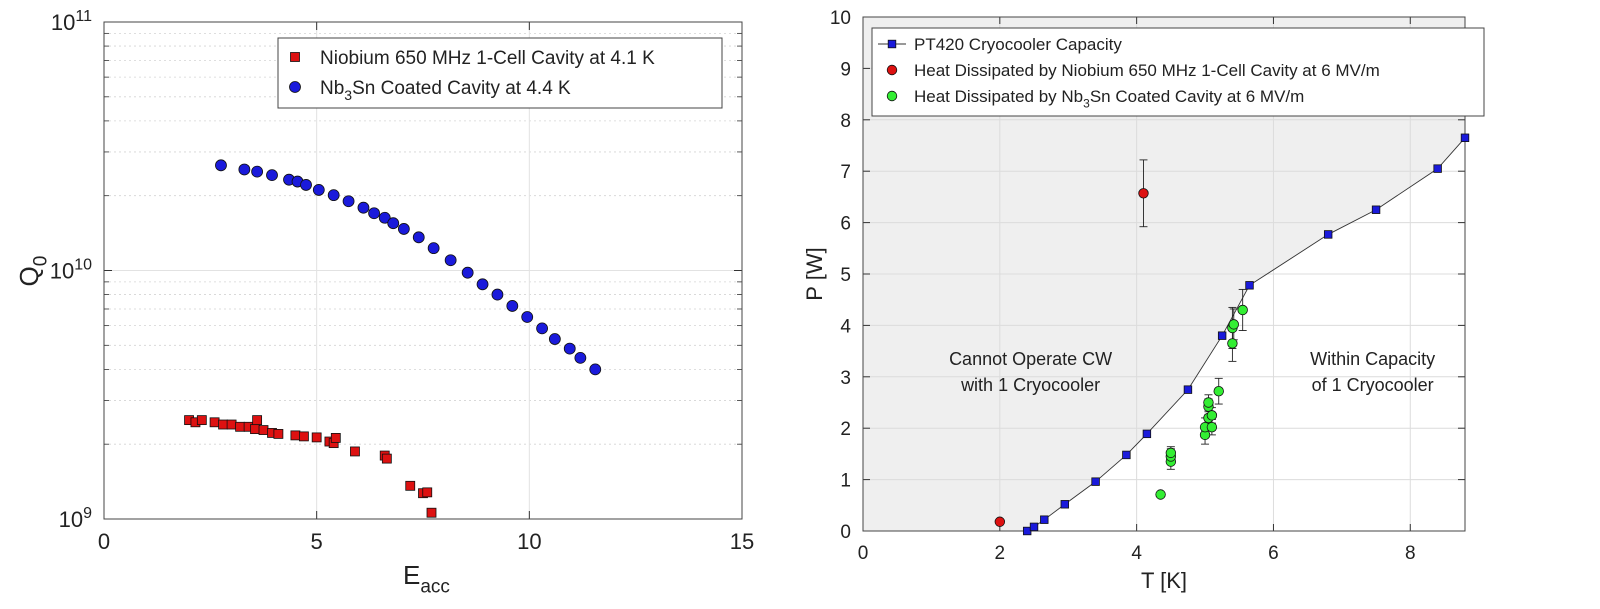 The width and height of the screenshot is (1600, 609). What do you see at coordinates (814, 273) in the screenshot?
I see `y-axis-label: P [W]` at bounding box center [814, 273].